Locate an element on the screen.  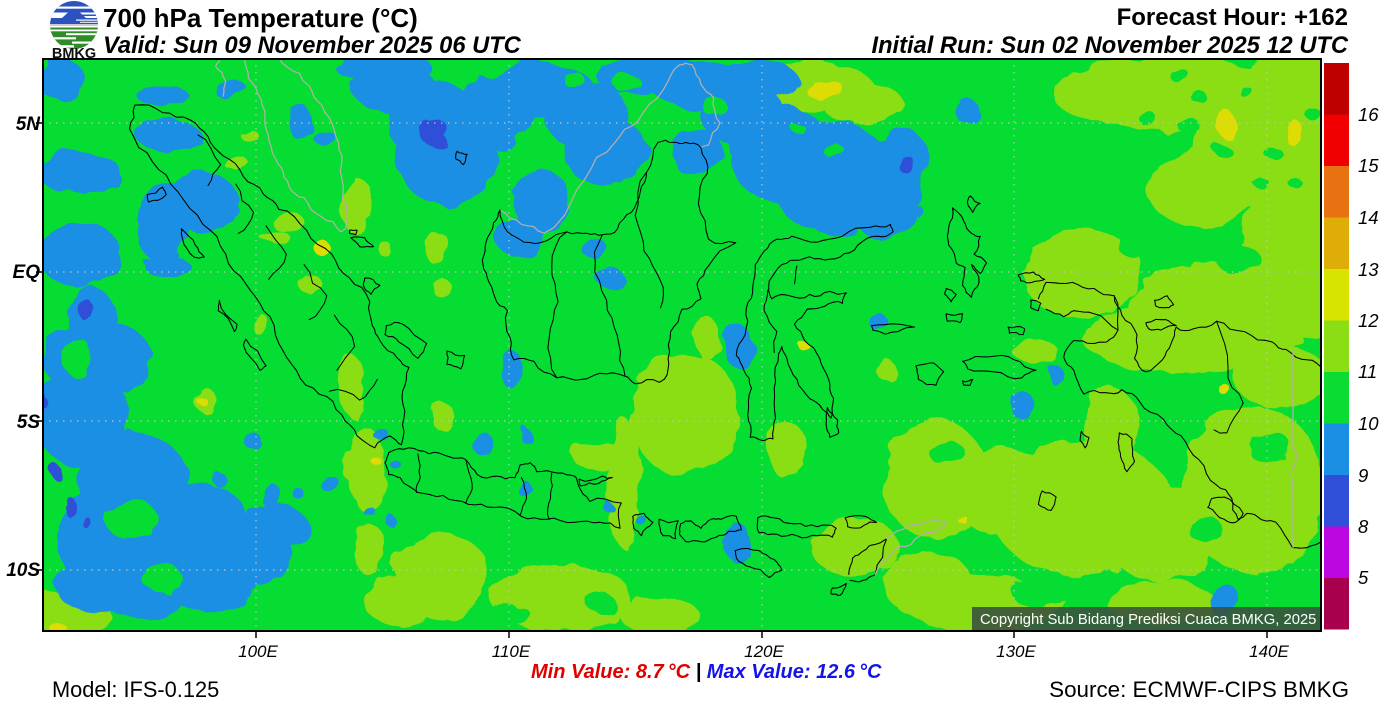
svg-text: 110E is located at coordinates (511, 651).